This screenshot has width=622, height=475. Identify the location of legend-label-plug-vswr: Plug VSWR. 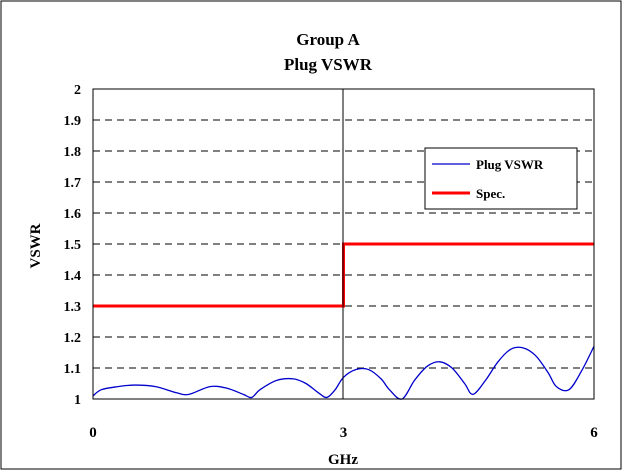
(510, 164).